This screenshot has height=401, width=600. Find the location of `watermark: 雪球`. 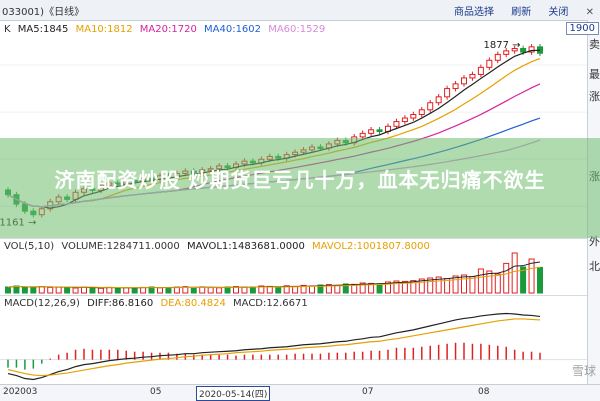

watermark: 雪球 is located at coordinates (583, 371).